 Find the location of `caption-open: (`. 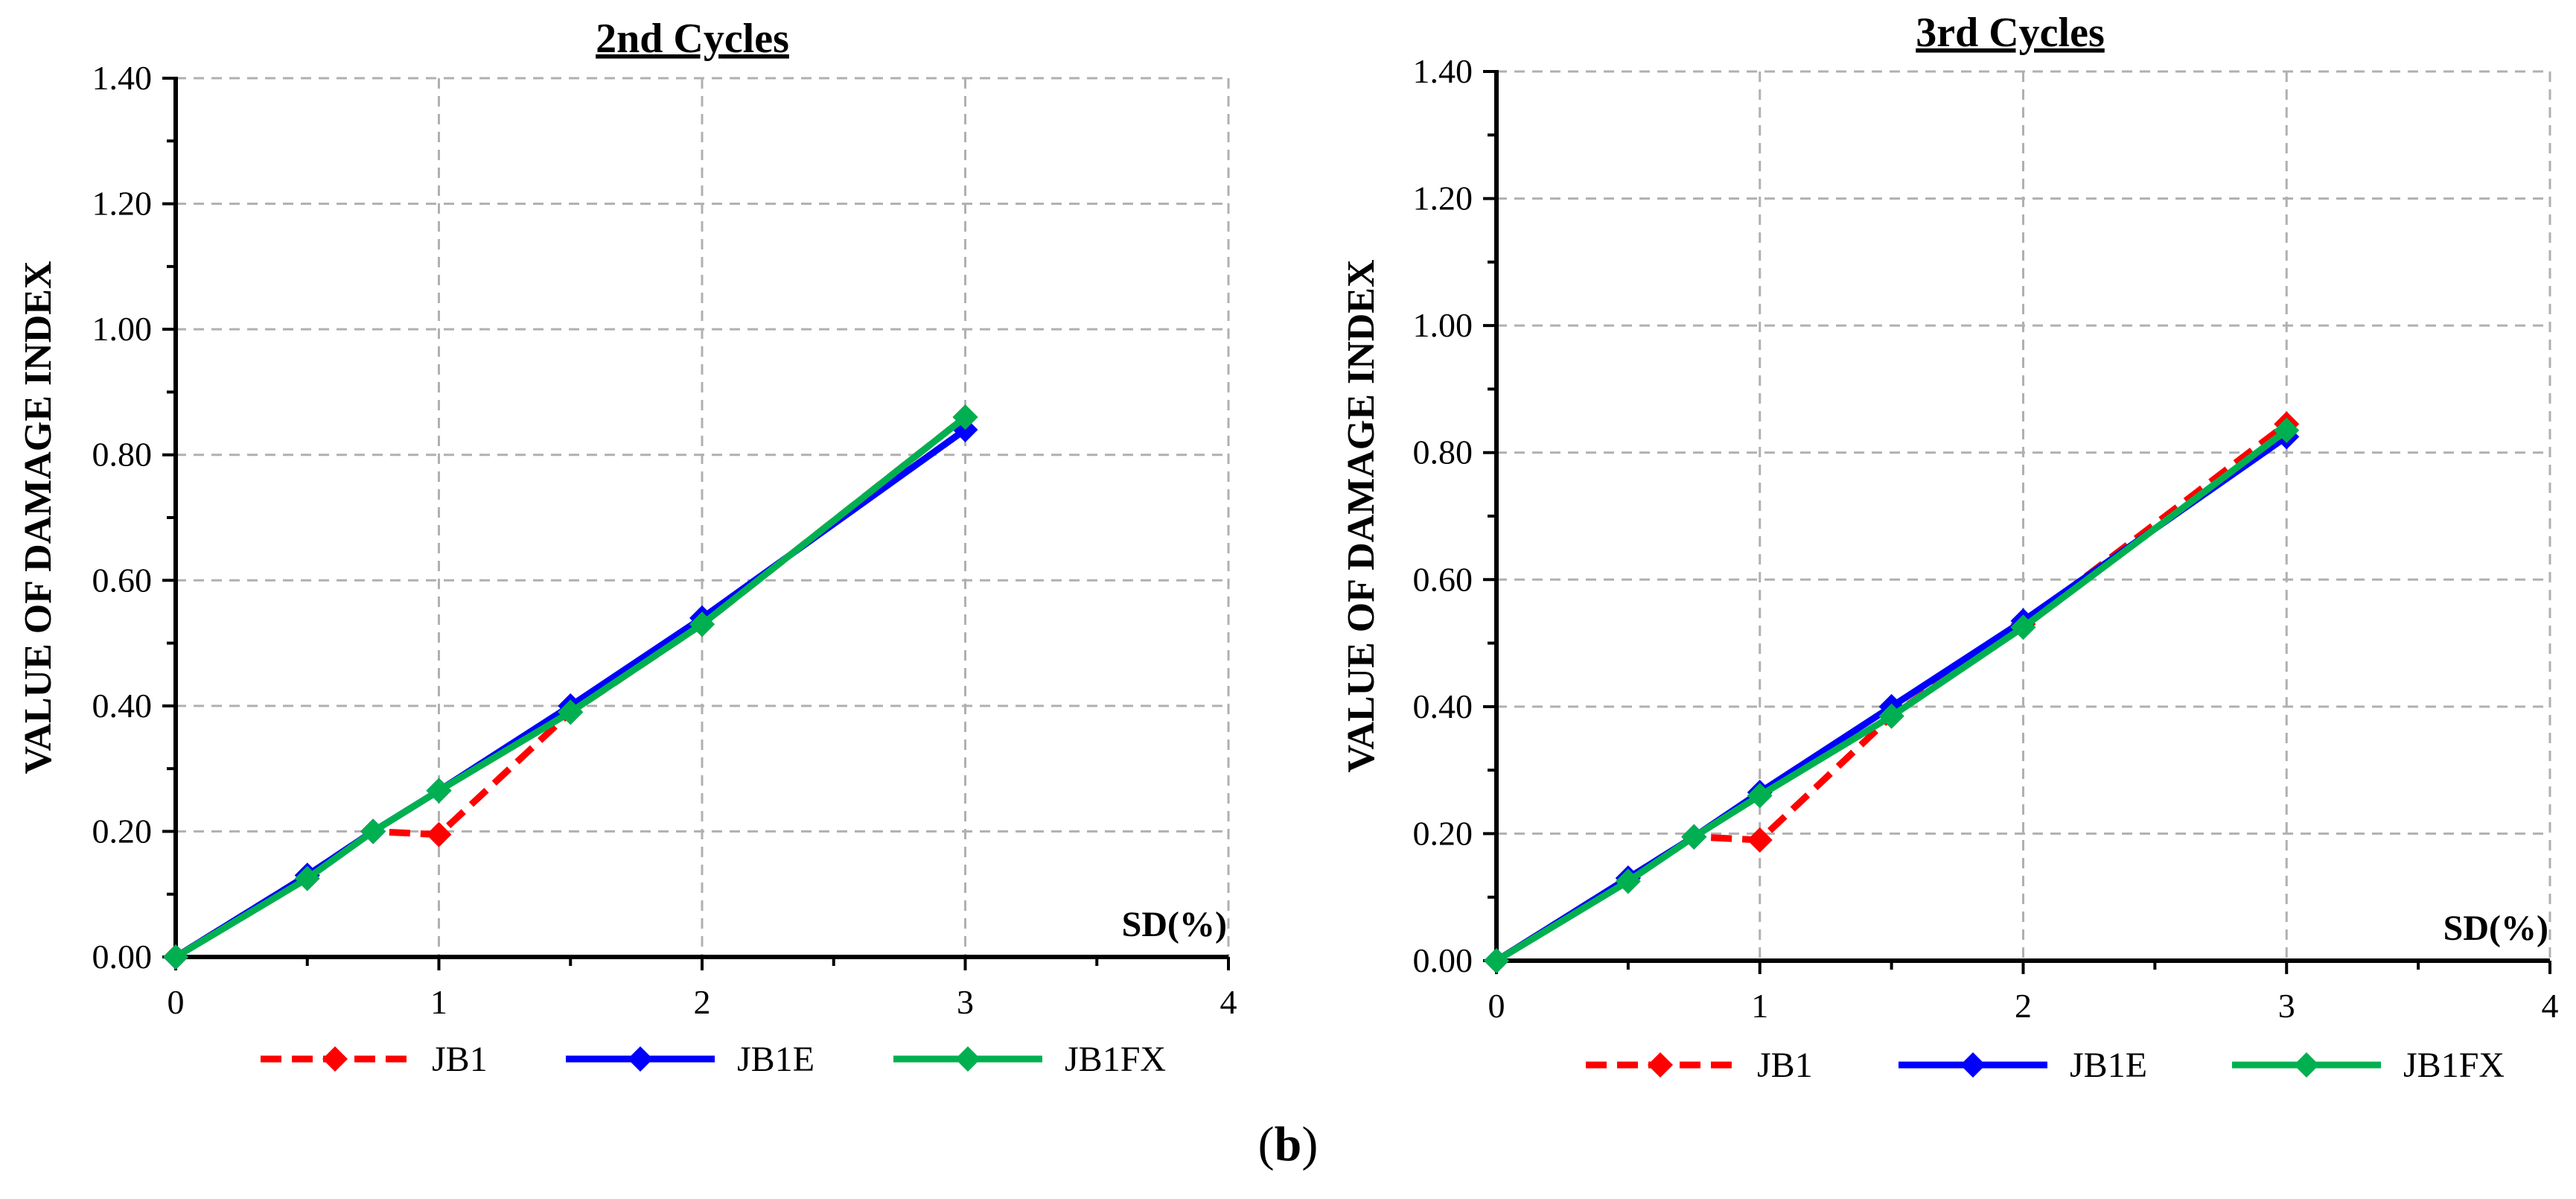

caption-open: ( is located at coordinates (1266, 1144).